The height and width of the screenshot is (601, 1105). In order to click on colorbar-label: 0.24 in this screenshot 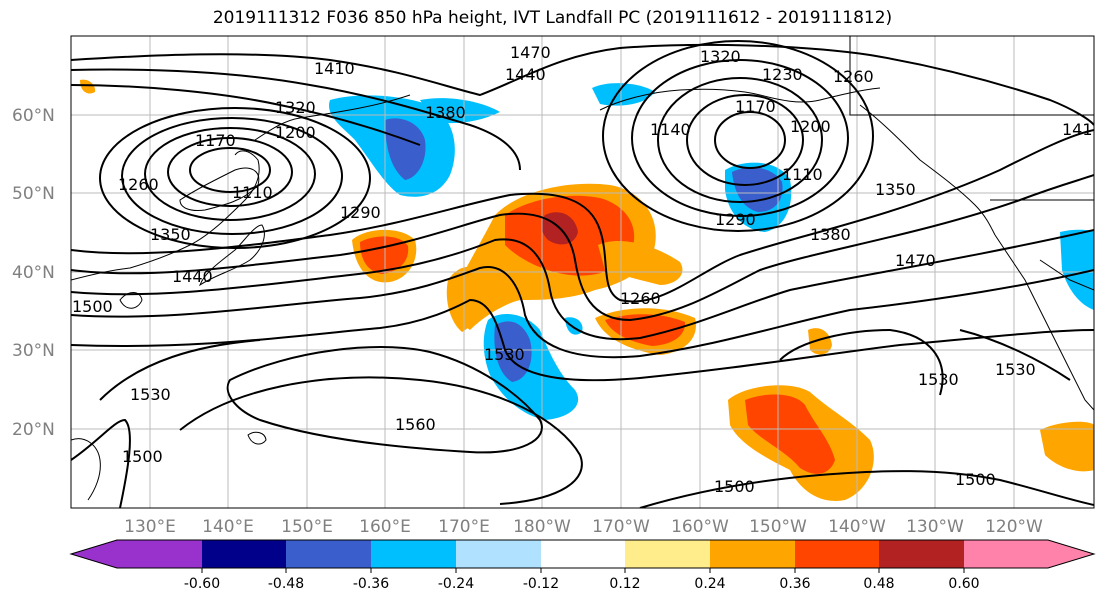, I will do `click(709, 584)`.